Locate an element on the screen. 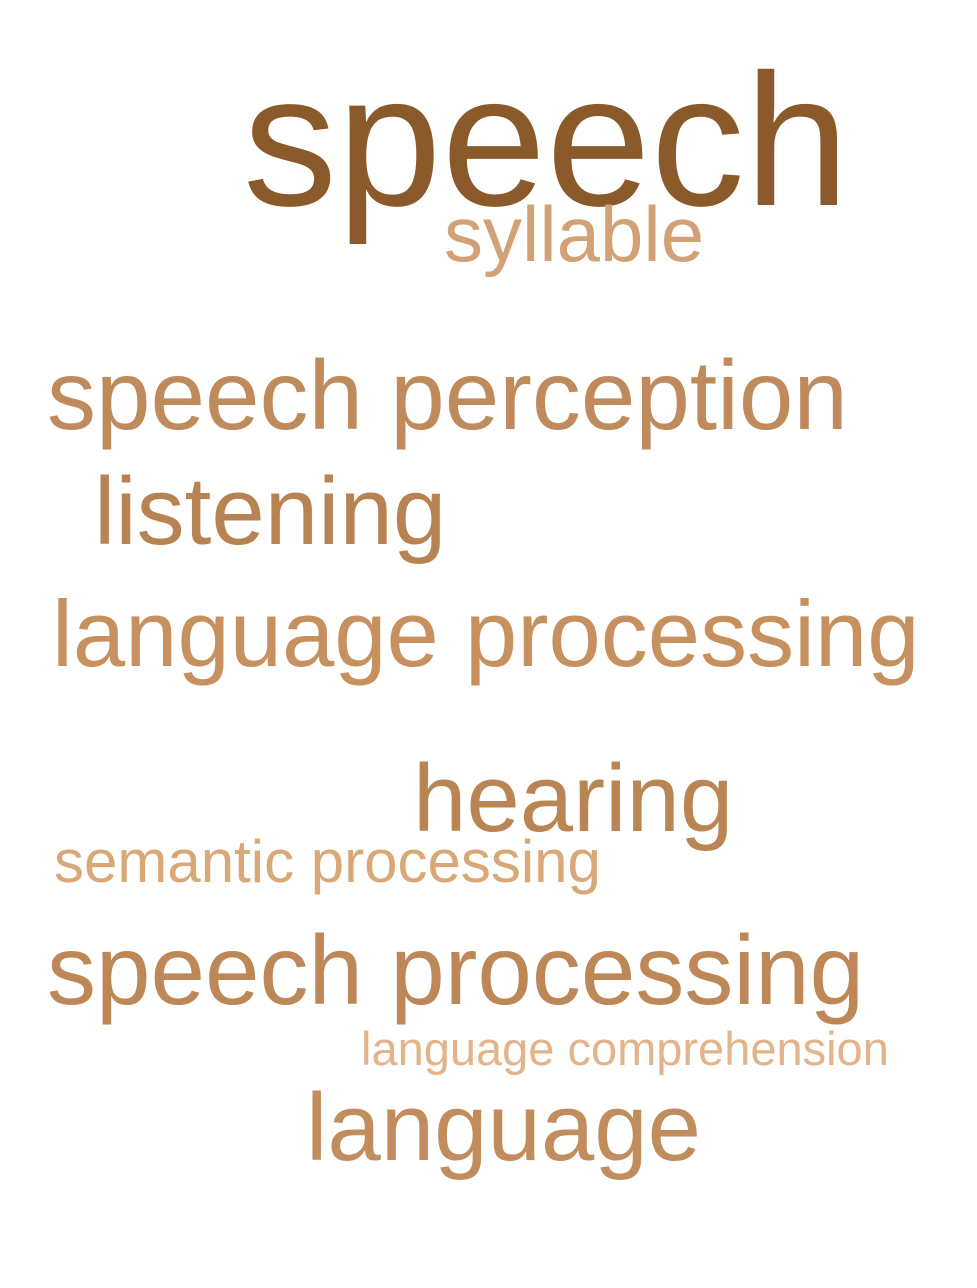 The width and height of the screenshot is (977, 1288). word-syllable: syllable is located at coordinates (574, 234).